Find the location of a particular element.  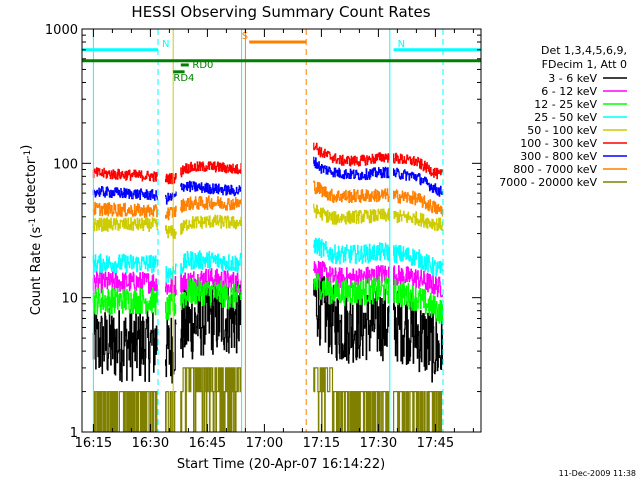

legend-entry-label: 100 - 300 keV is located at coordinates (558, 143).